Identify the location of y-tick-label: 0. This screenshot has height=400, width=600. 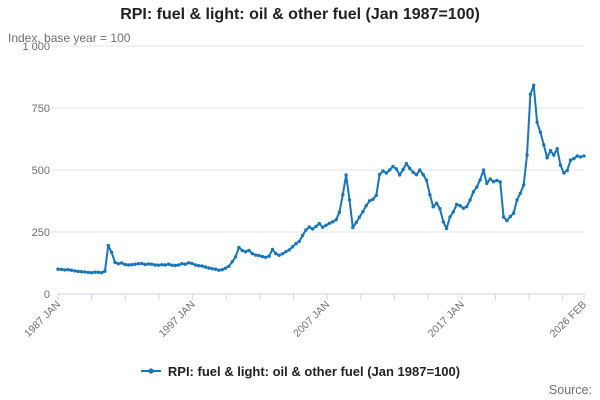
(47, 295).